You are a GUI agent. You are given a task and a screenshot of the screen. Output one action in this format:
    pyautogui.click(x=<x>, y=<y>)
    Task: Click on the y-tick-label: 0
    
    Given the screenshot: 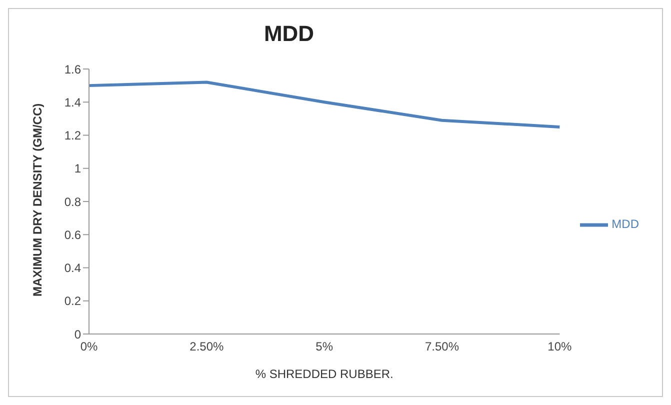 What is the action you would take?
    pyautogui.click(x=78, y=334)
    